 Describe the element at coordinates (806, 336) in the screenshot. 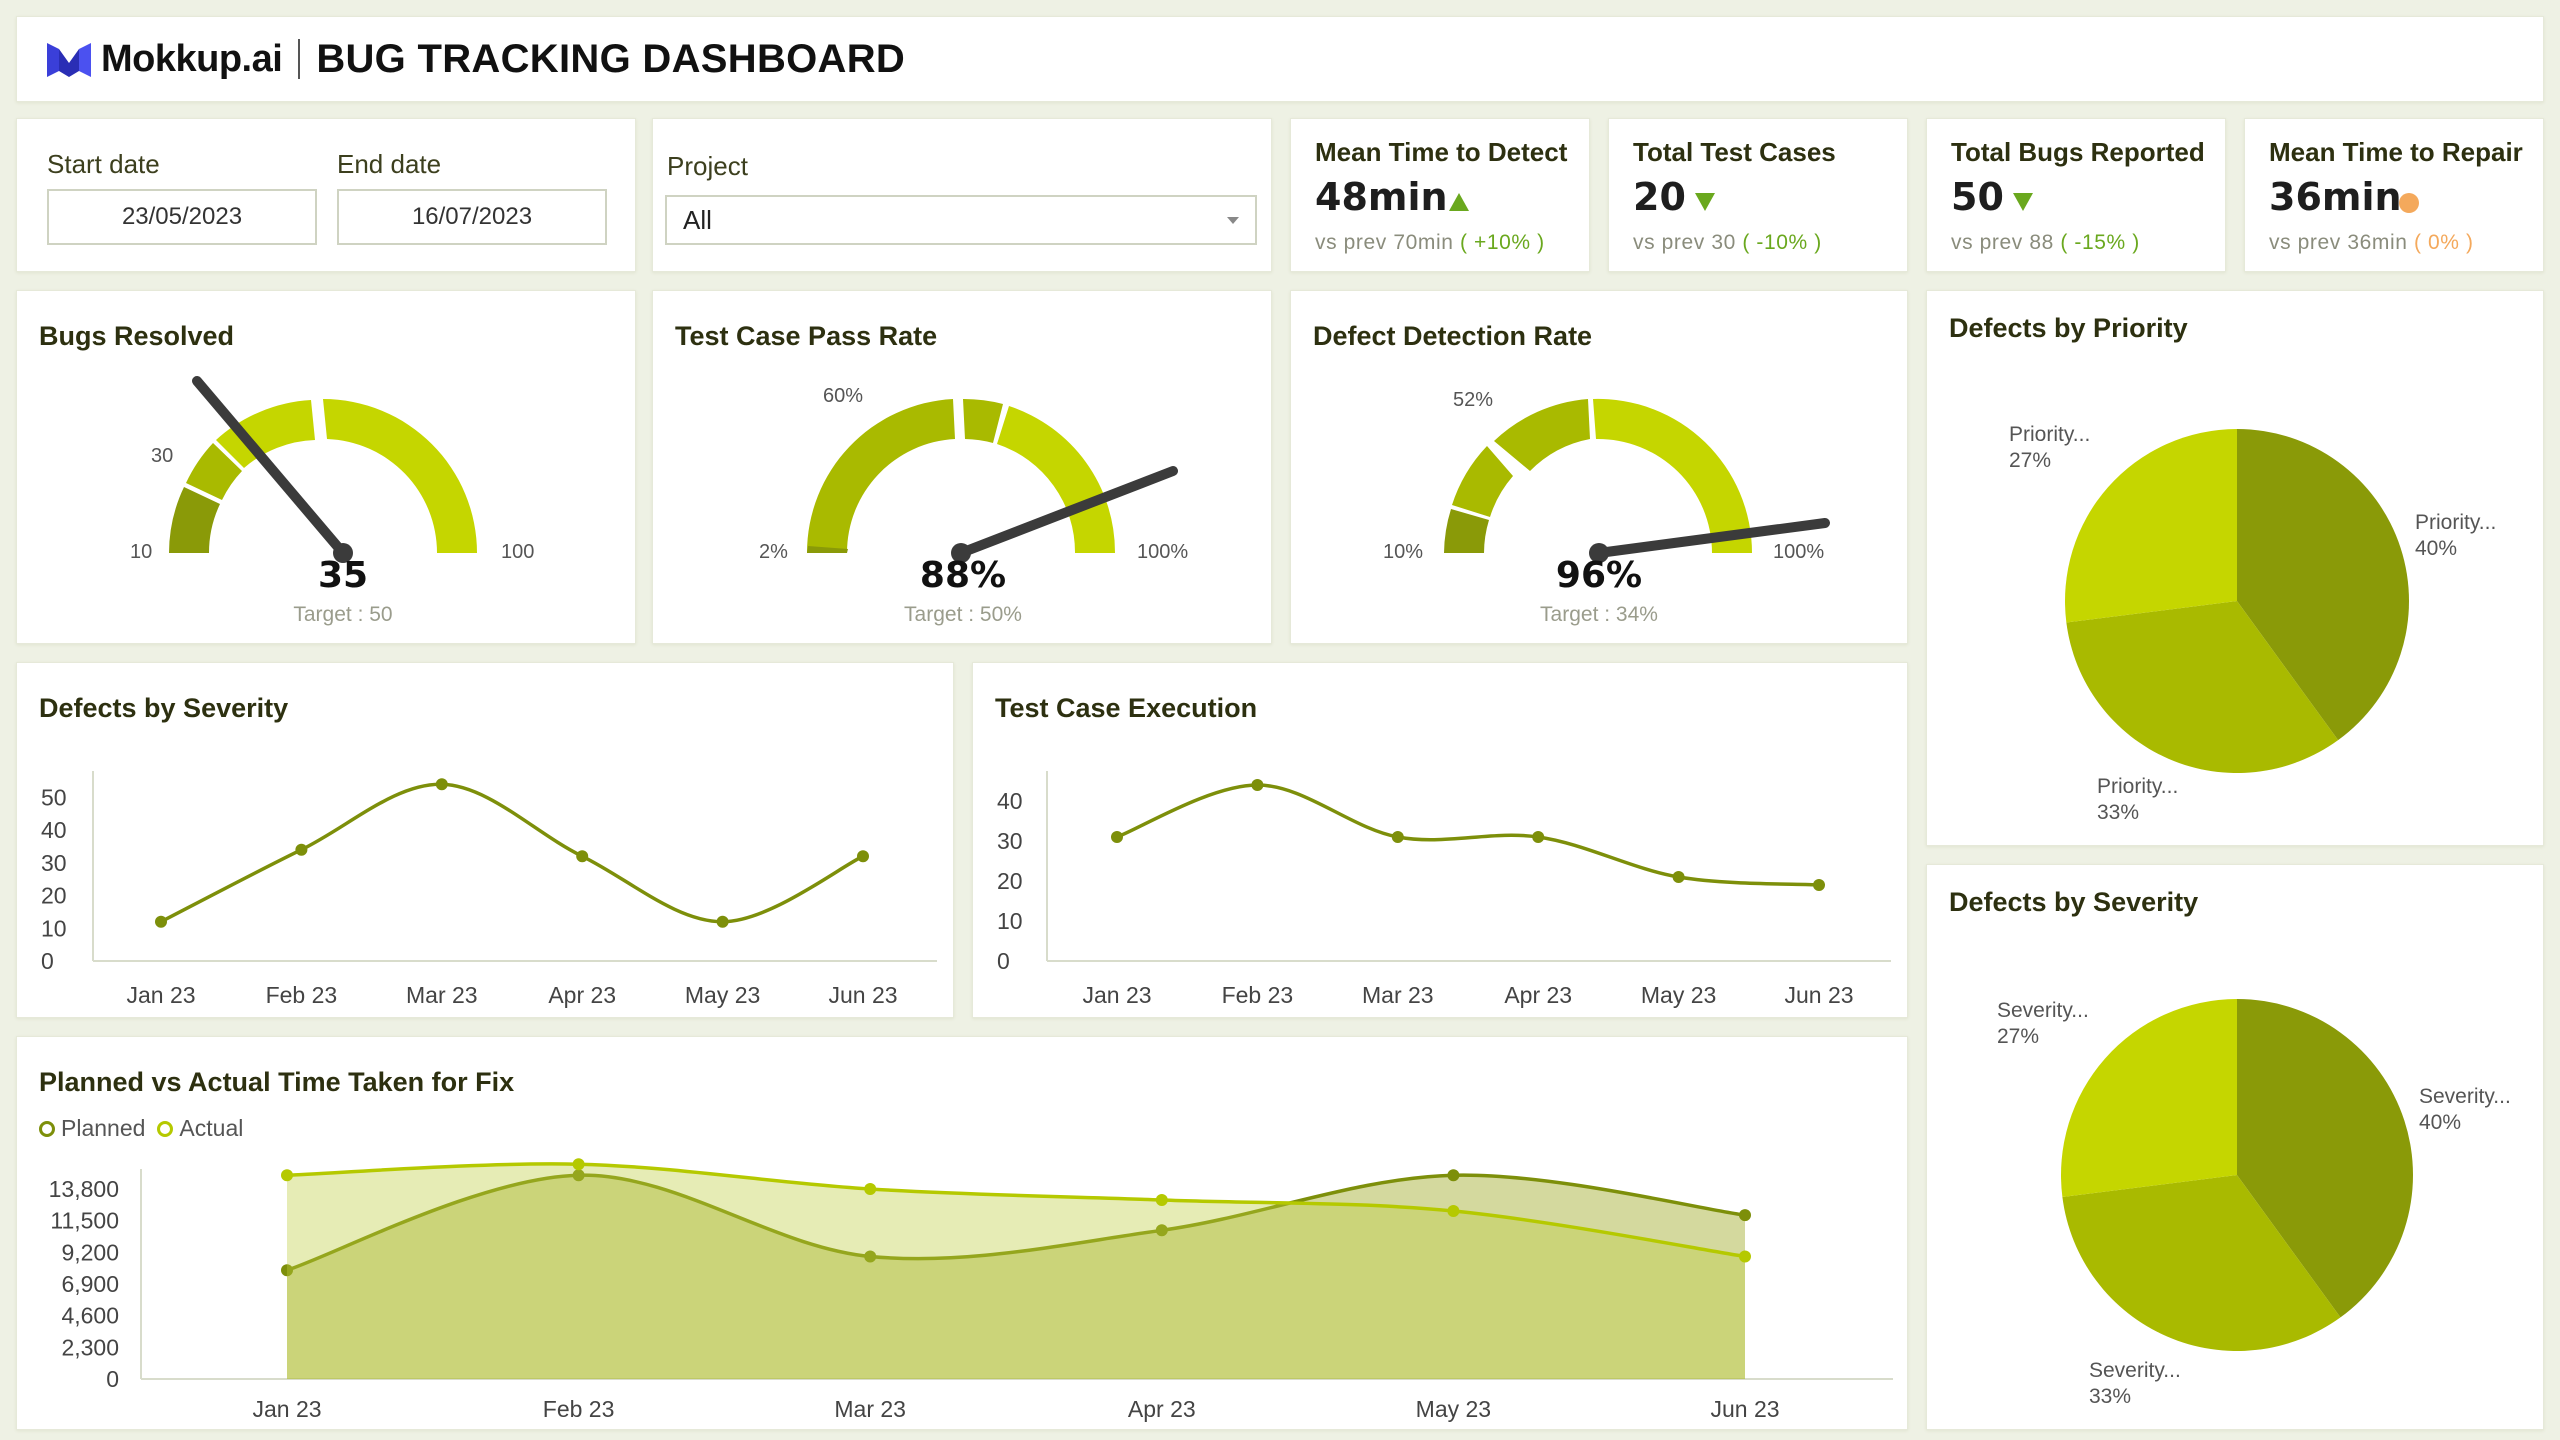

I see `panel-title: Test Case Pass Rate` at that location.